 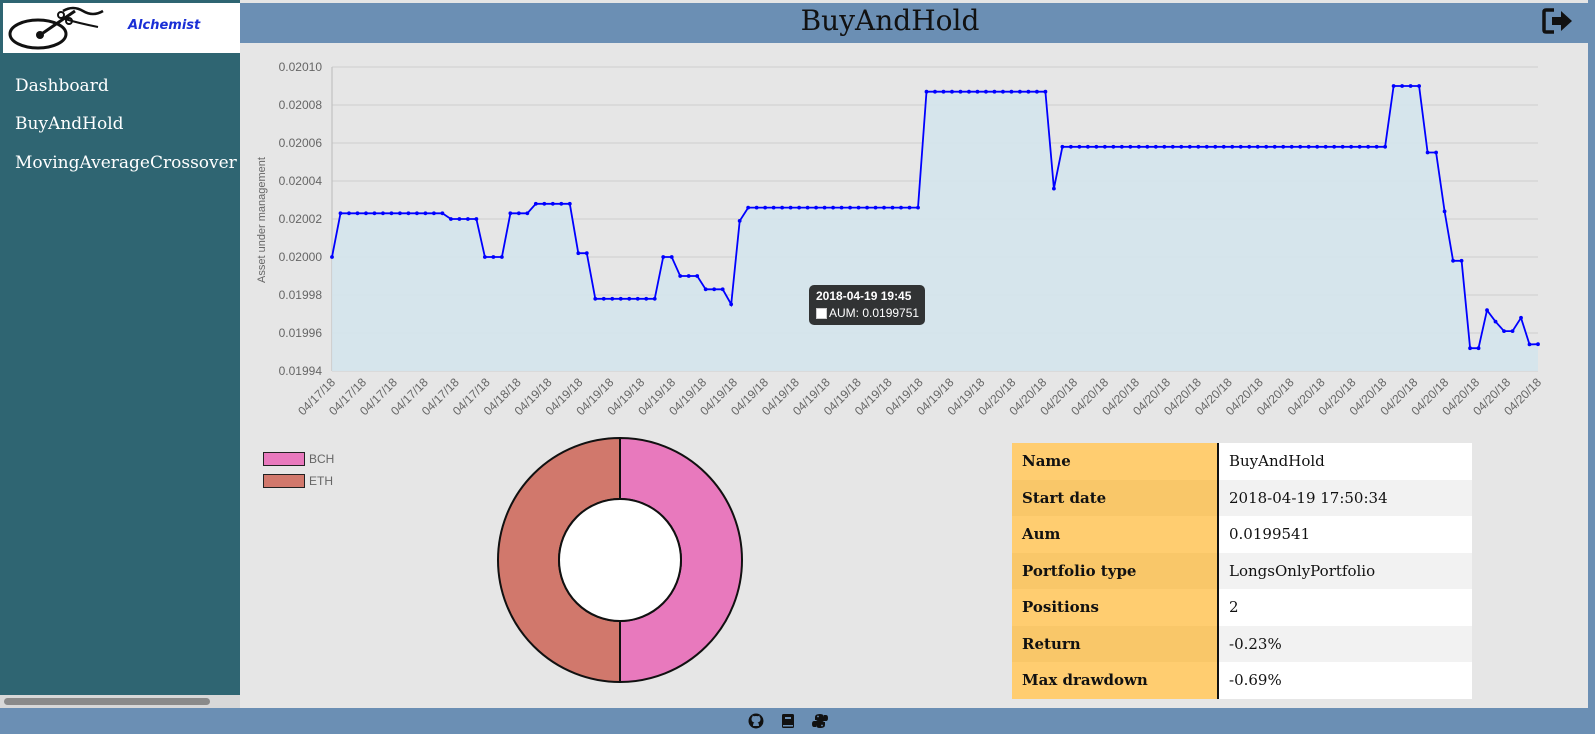 I want to click on sidebar-item-buyandhold: BuyAndHold, so click(x=69, y=124).